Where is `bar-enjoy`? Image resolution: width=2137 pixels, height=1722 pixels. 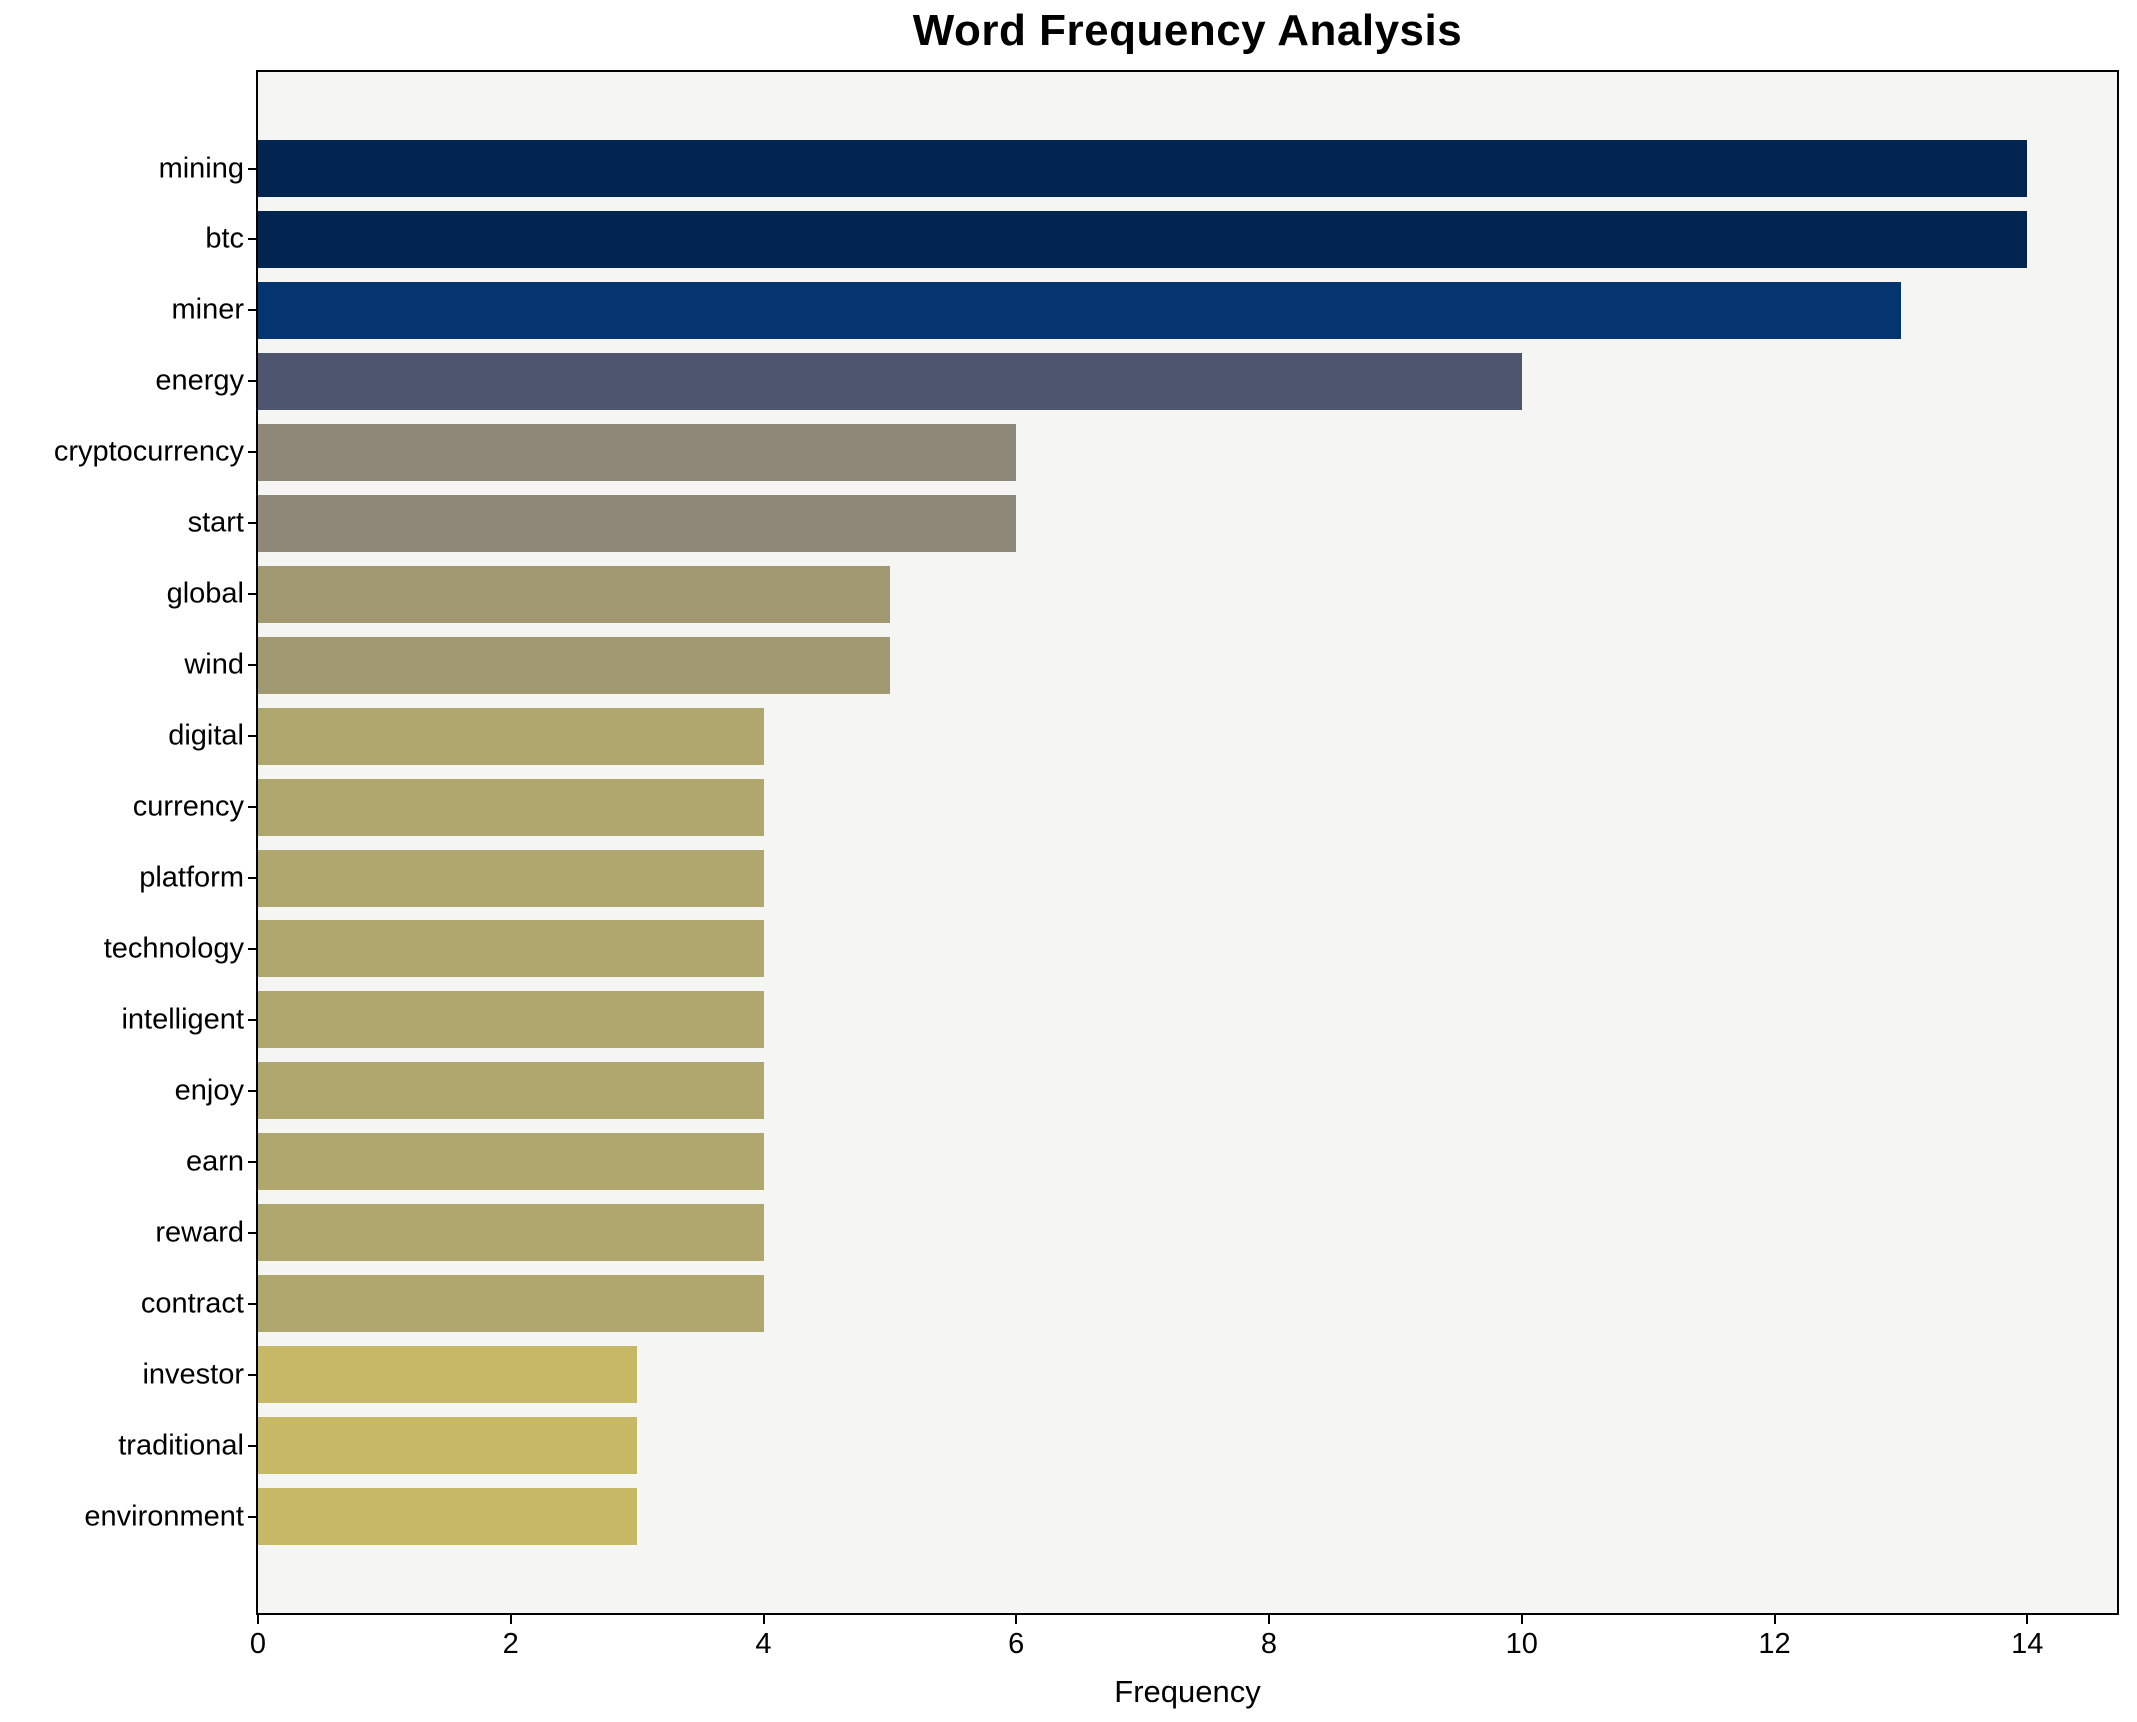
bar-enjoy is located at coordinates (511, 1091).